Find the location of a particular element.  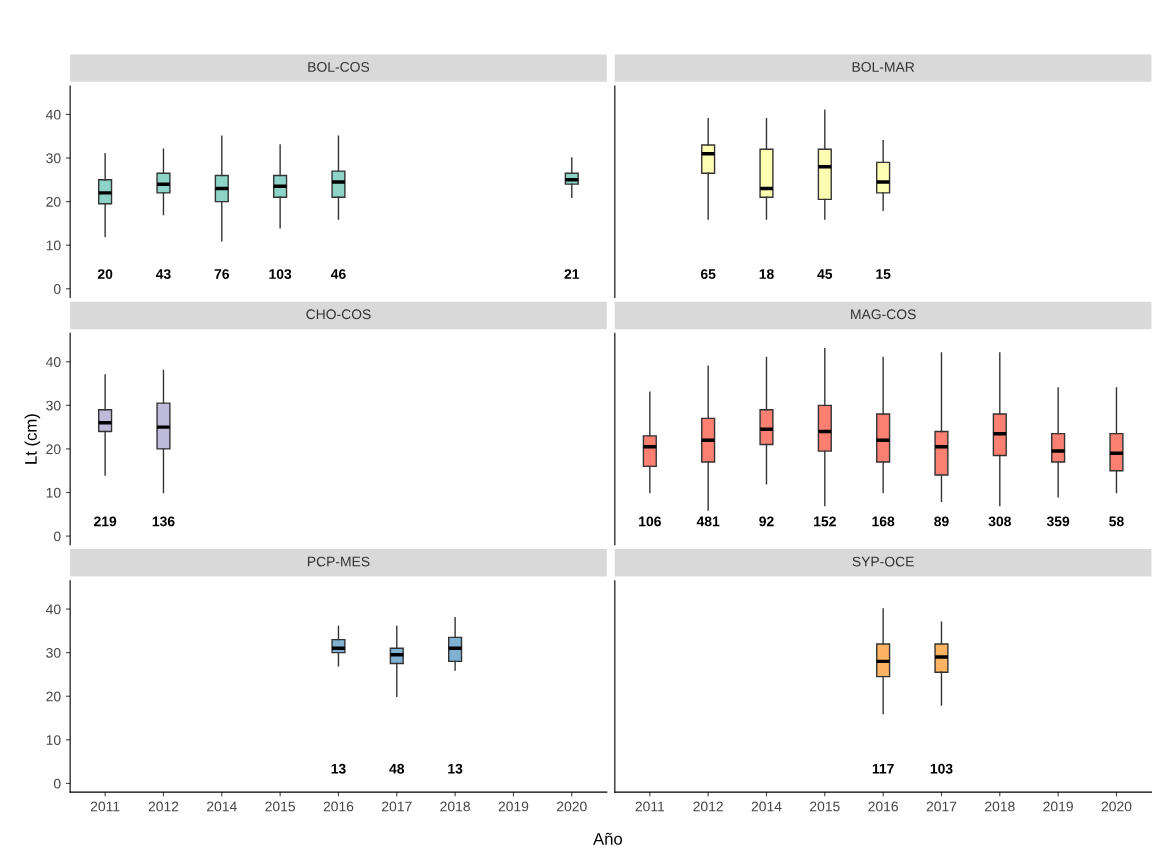

text: 46 is located at coordinates (338, 274).